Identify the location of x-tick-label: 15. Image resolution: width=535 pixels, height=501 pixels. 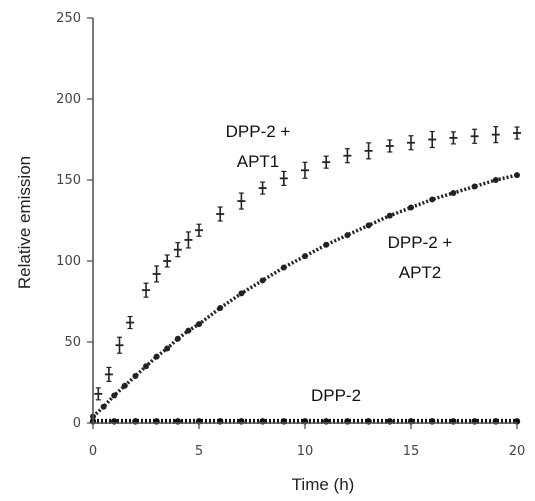
(411, 451).